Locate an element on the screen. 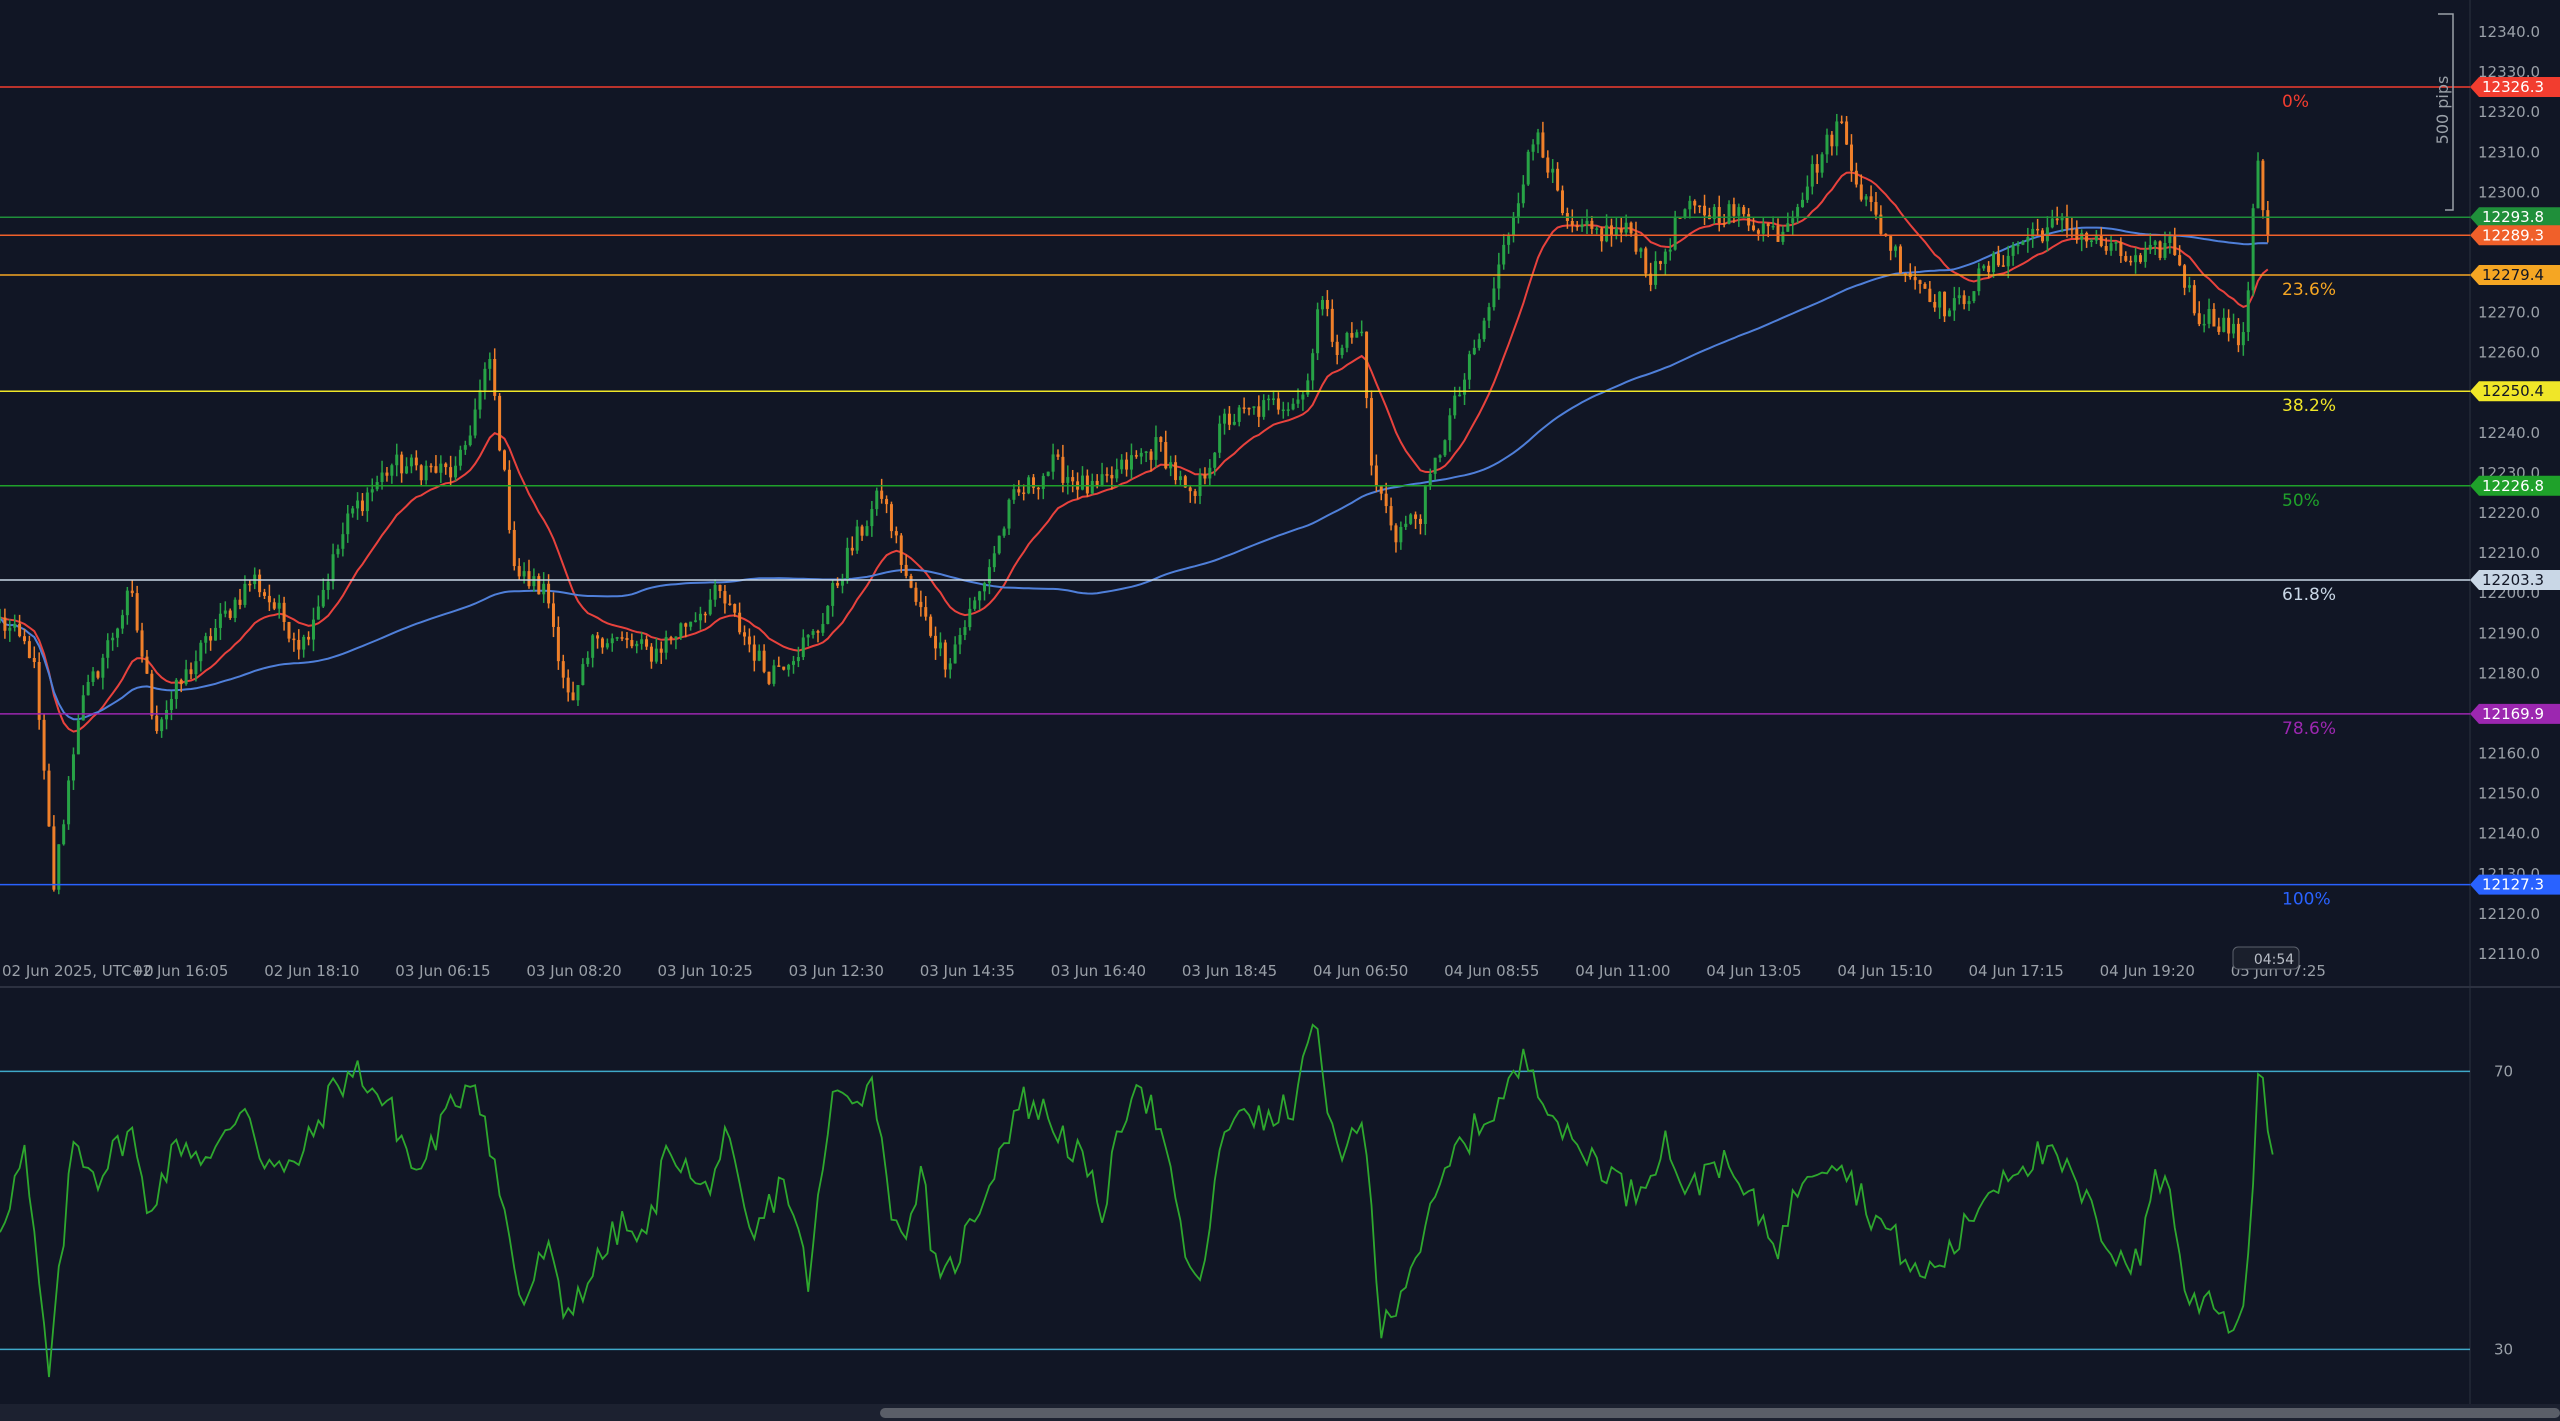  fib-price-badge-6-shape is located at coordinates (2515, 884).